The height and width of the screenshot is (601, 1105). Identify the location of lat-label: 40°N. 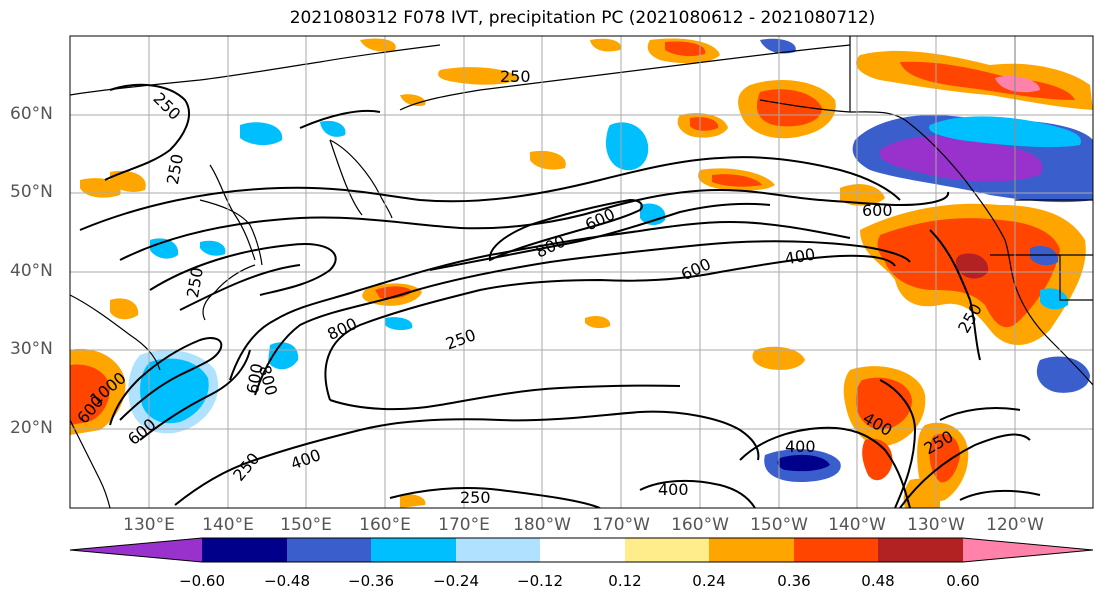
(31, 271).